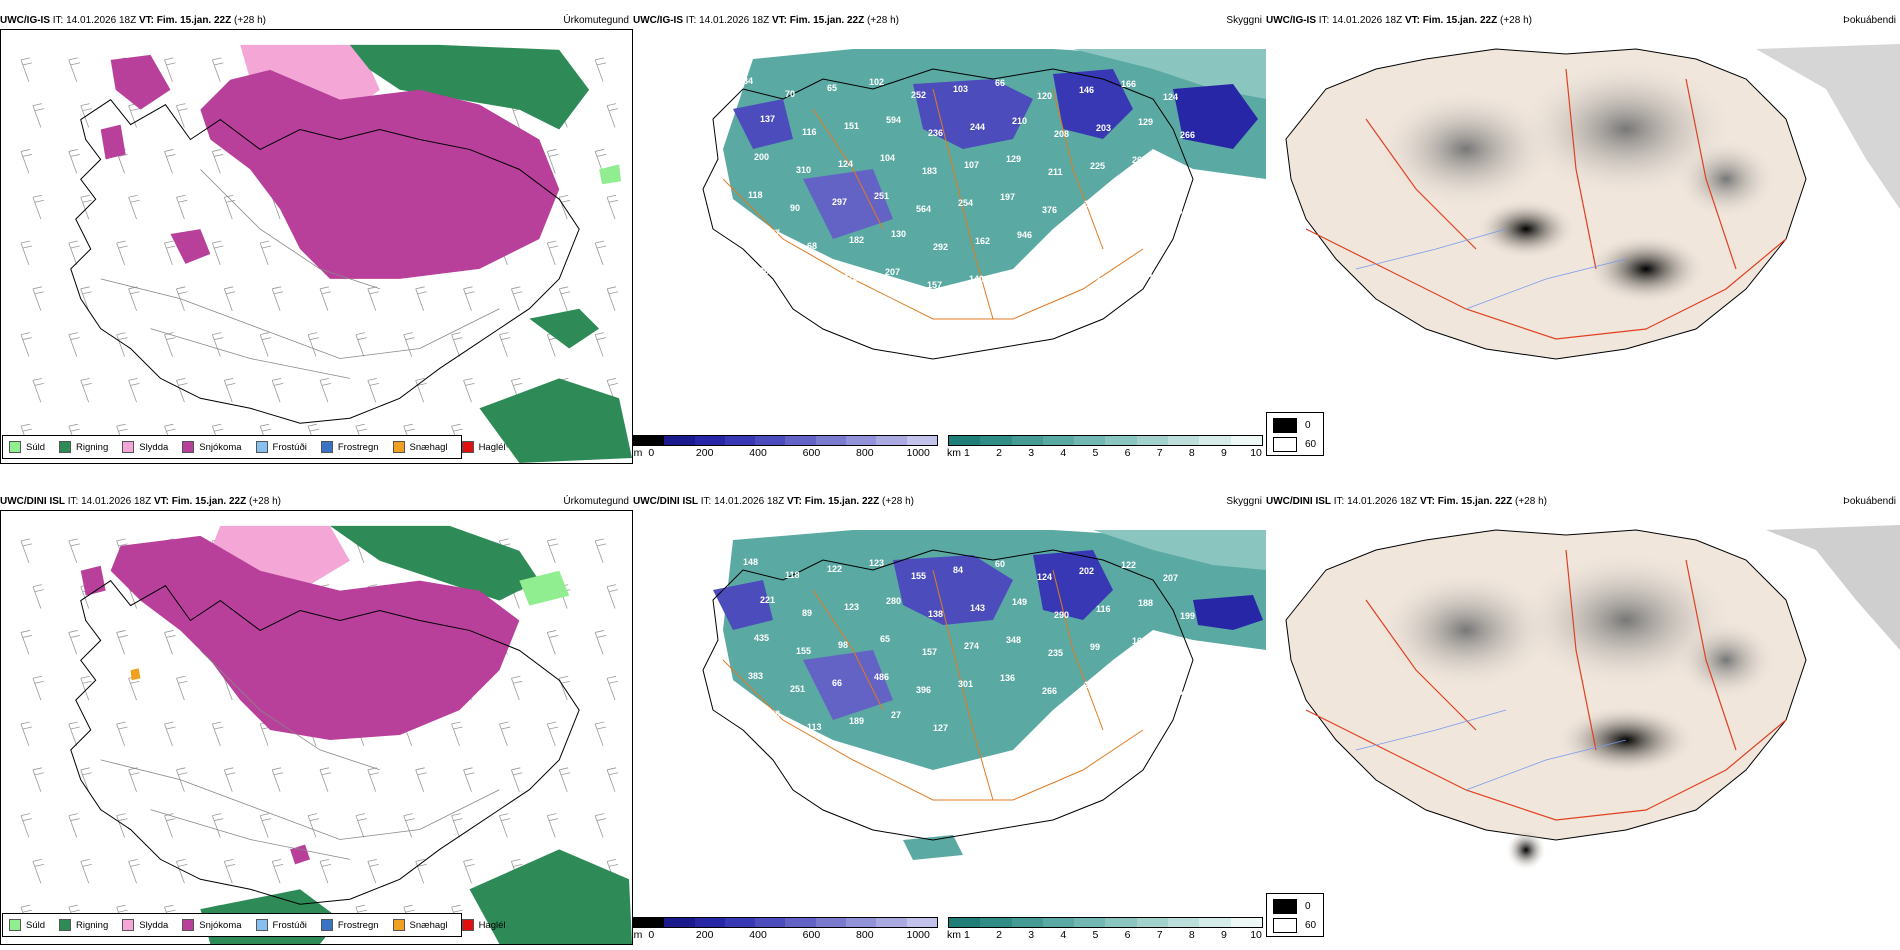  I want to click on fog-patch, so click(1526, 850).